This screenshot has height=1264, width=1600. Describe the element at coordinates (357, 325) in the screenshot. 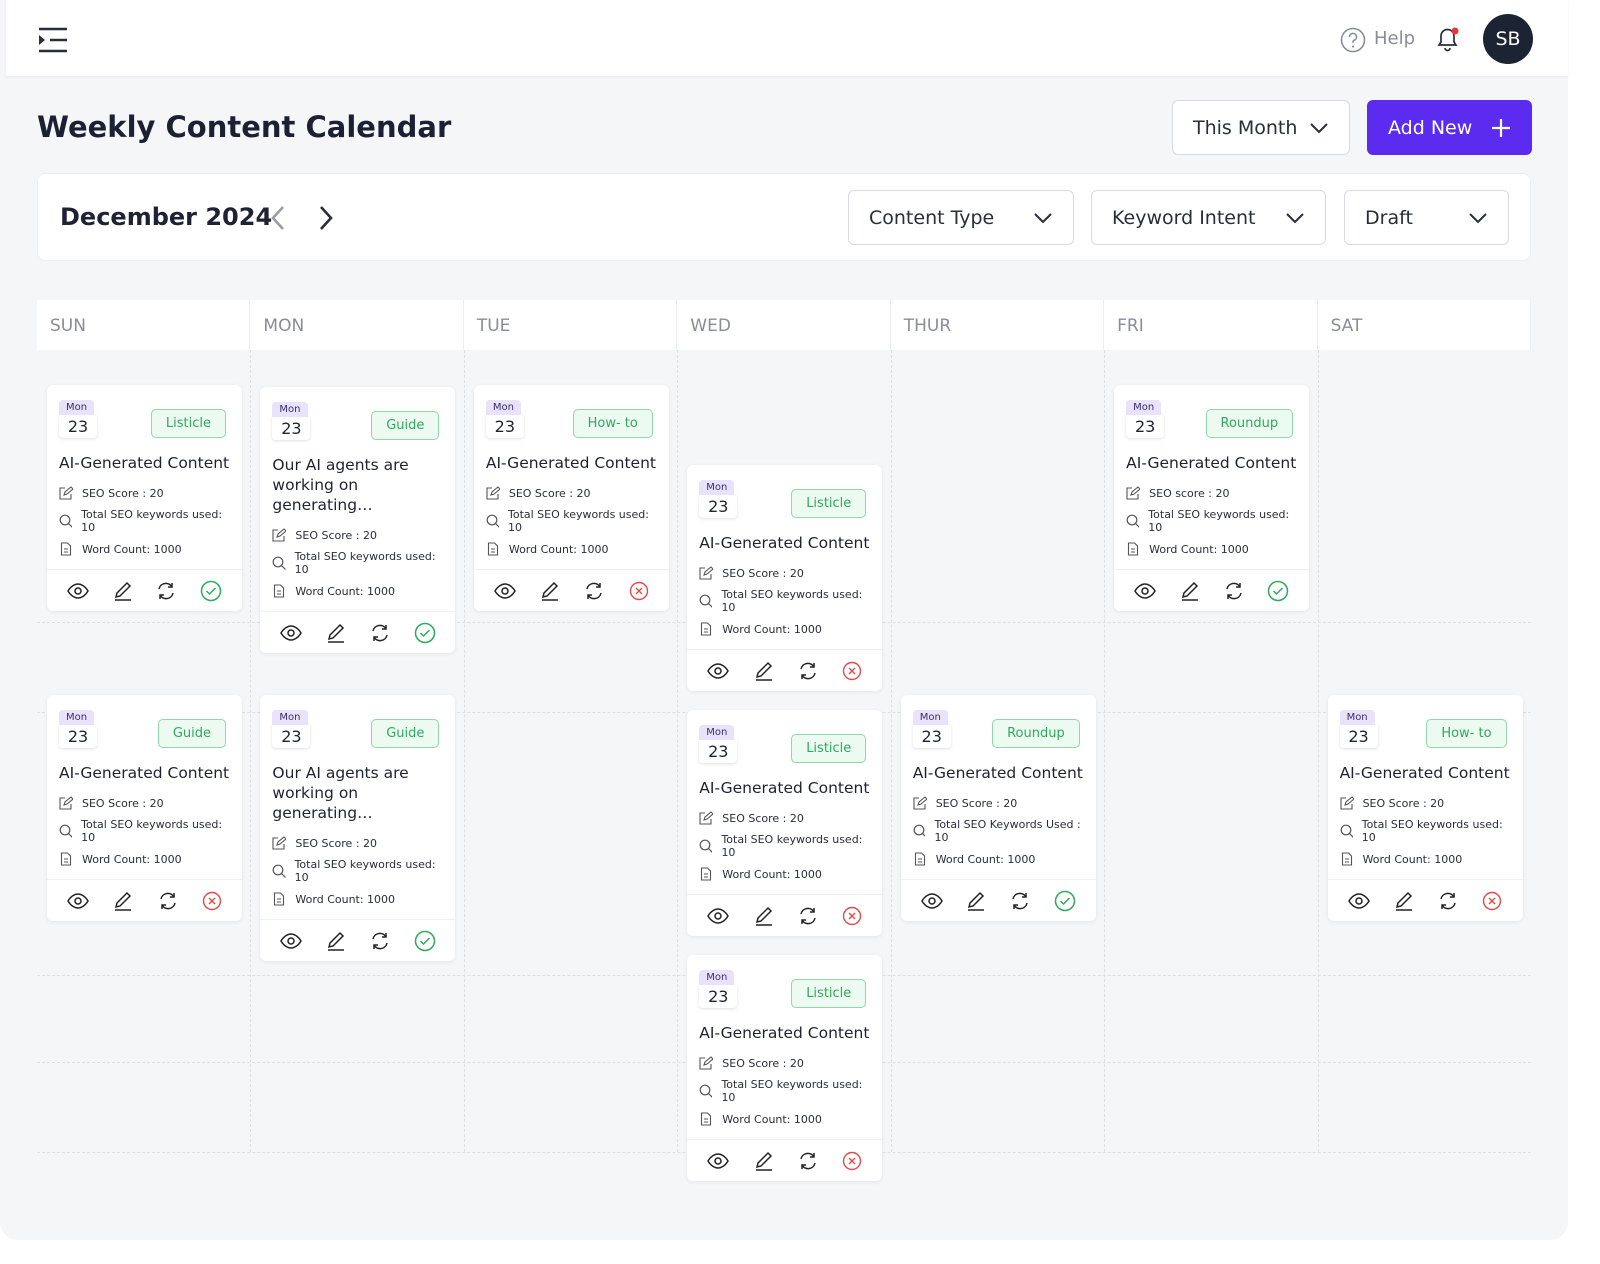

I see `day-header: MON` at that location.